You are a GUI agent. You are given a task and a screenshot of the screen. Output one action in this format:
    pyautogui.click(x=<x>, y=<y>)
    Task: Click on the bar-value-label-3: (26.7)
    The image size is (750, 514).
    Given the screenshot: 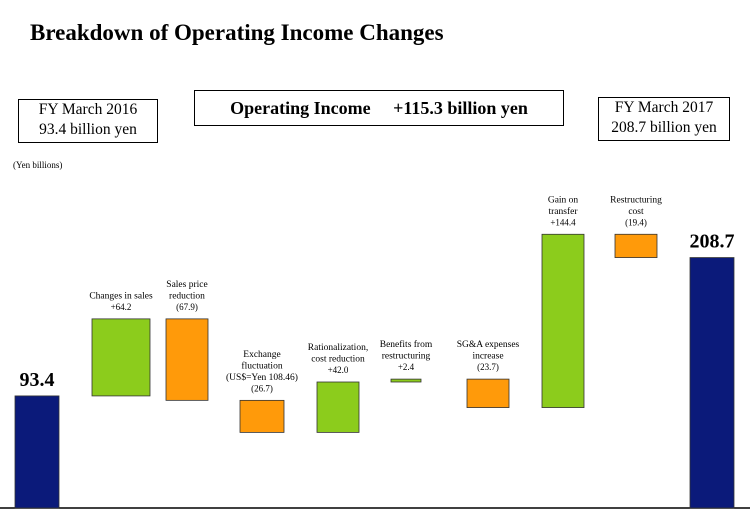 What is the action you would take?
    pyautogui.click(x=262, y=388)
    